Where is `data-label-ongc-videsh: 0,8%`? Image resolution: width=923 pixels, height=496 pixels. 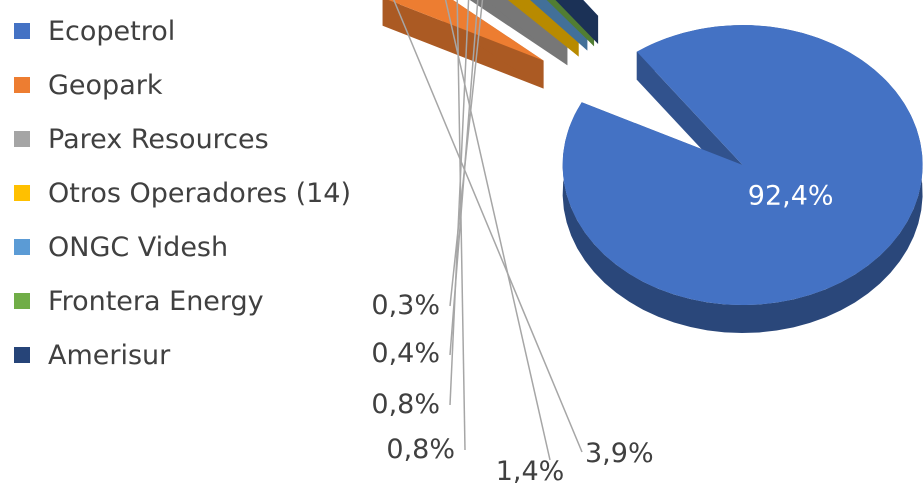
data-label-ongc-videsh: 0,8% is located at coordinates (405, 404).